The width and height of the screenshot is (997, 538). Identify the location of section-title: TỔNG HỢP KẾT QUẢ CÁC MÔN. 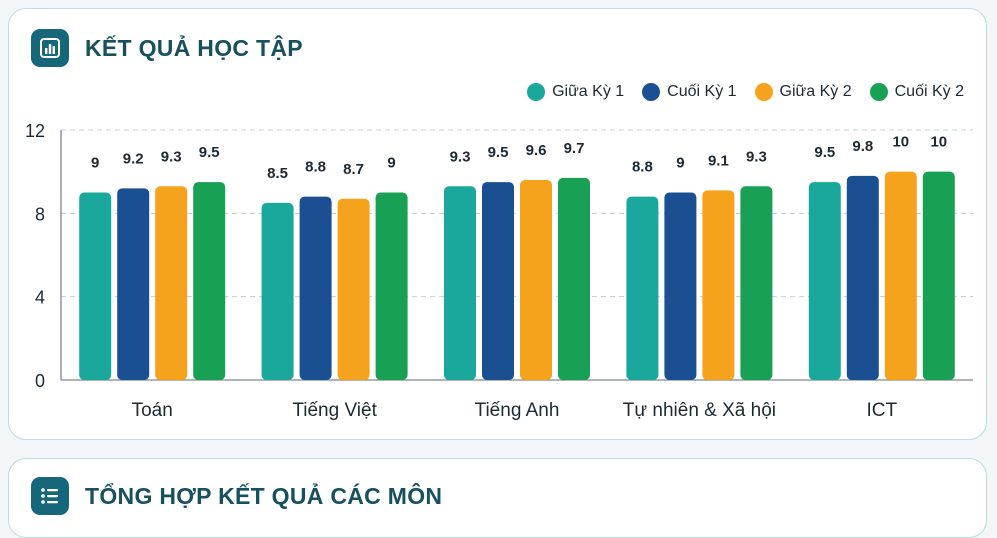
(264, 496).